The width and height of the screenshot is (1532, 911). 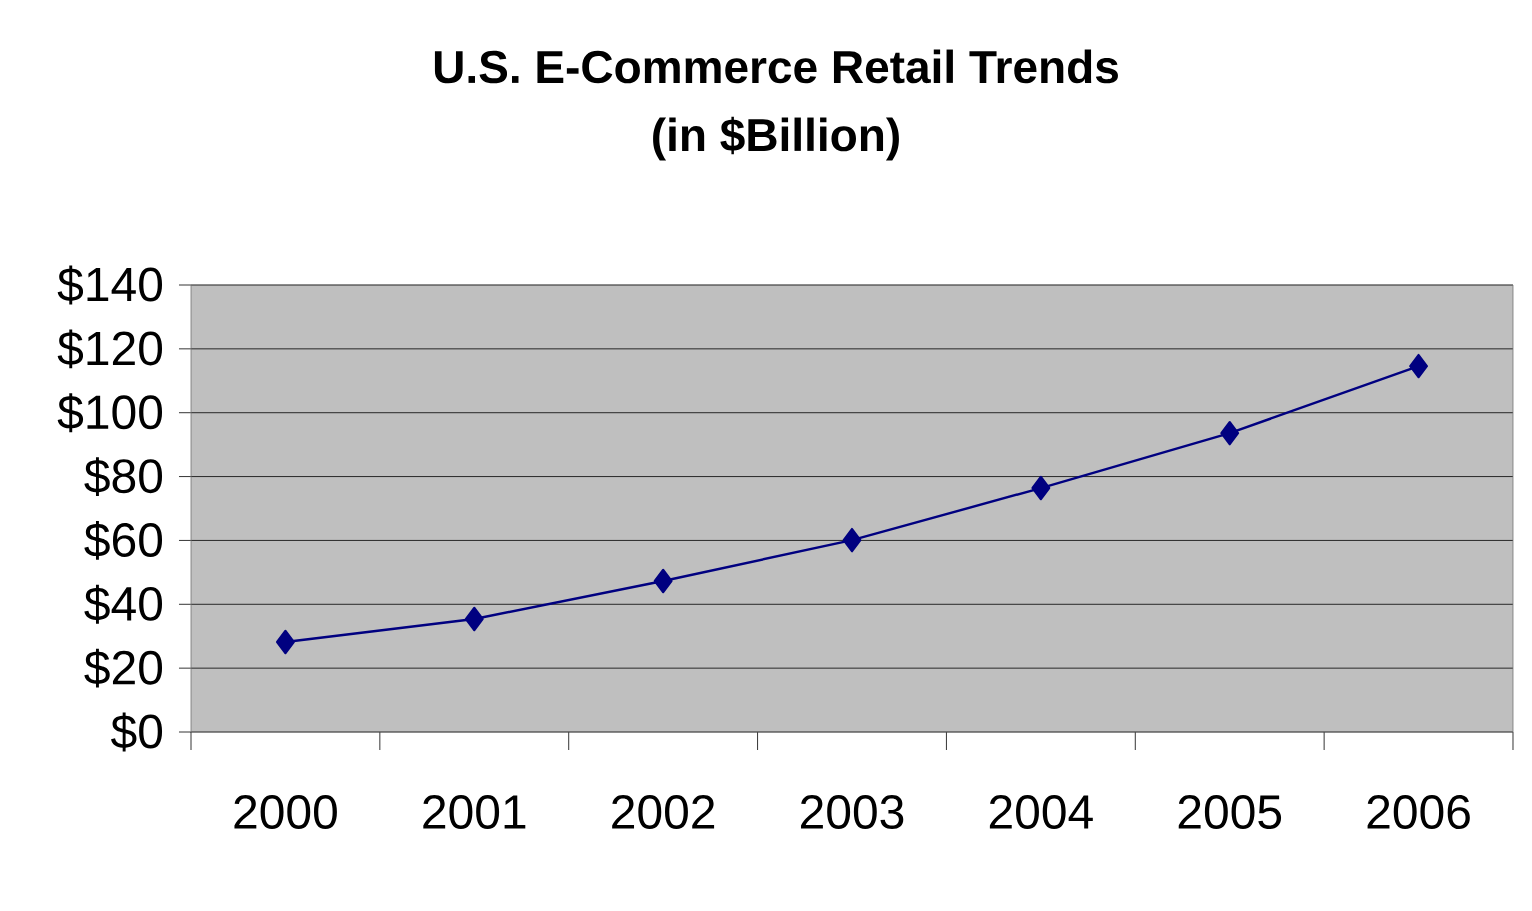 What do you see at coordinates (123, 476) in the screenshot?
I see `y-tick-label: $80` at bounding box center [123, 476].